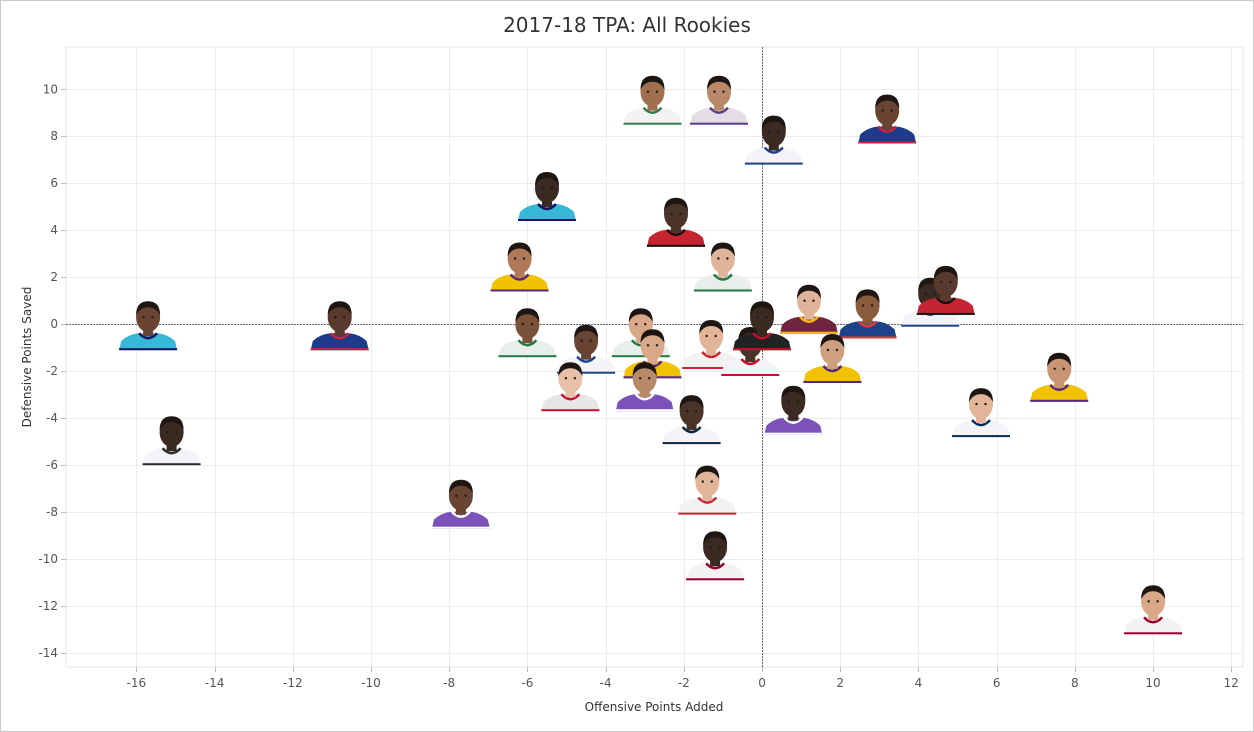  Describe the element at coordinates (762, 683) in the screenshot. I see `x-tick-label: 0` at that location.